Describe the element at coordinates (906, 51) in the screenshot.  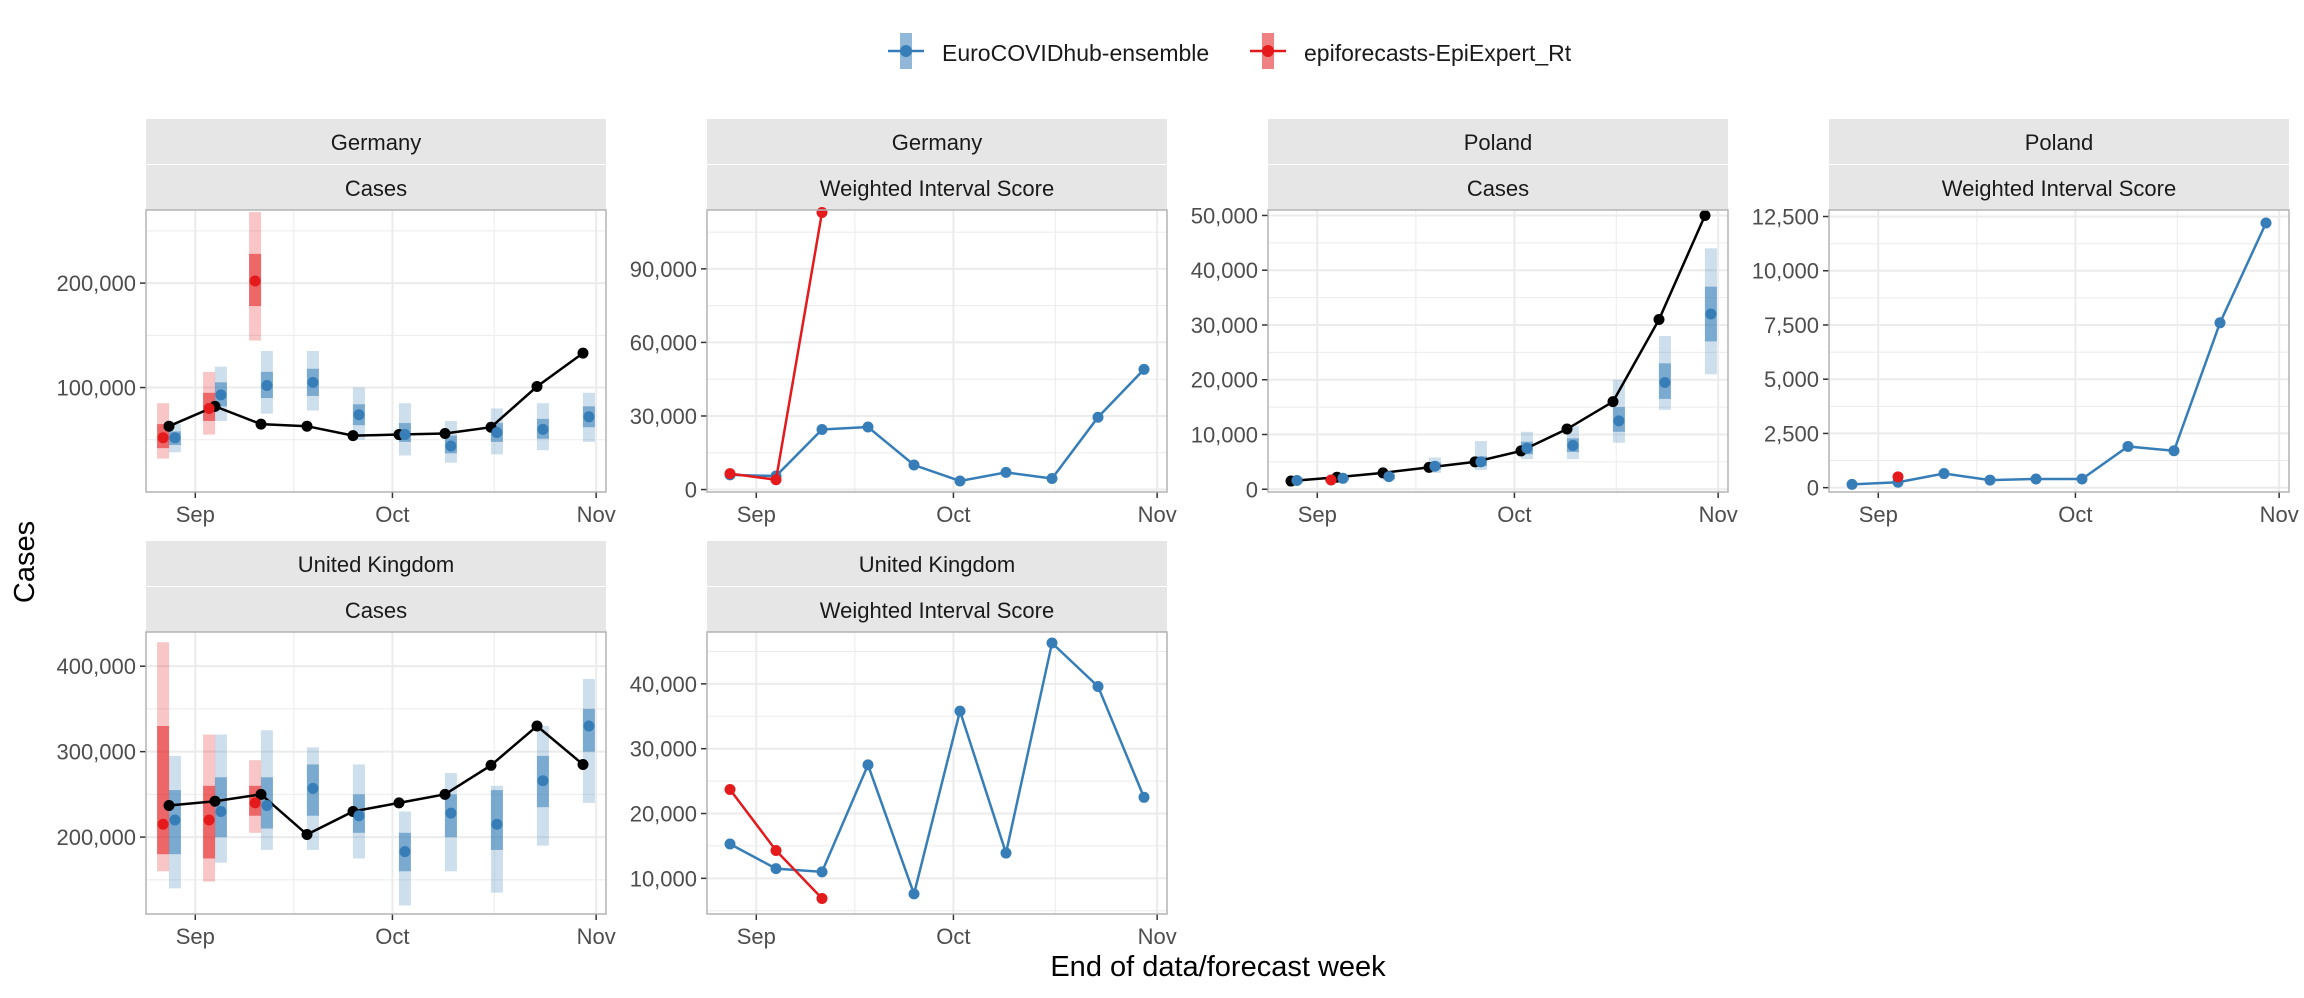
I see `legend-key-point` at that location.